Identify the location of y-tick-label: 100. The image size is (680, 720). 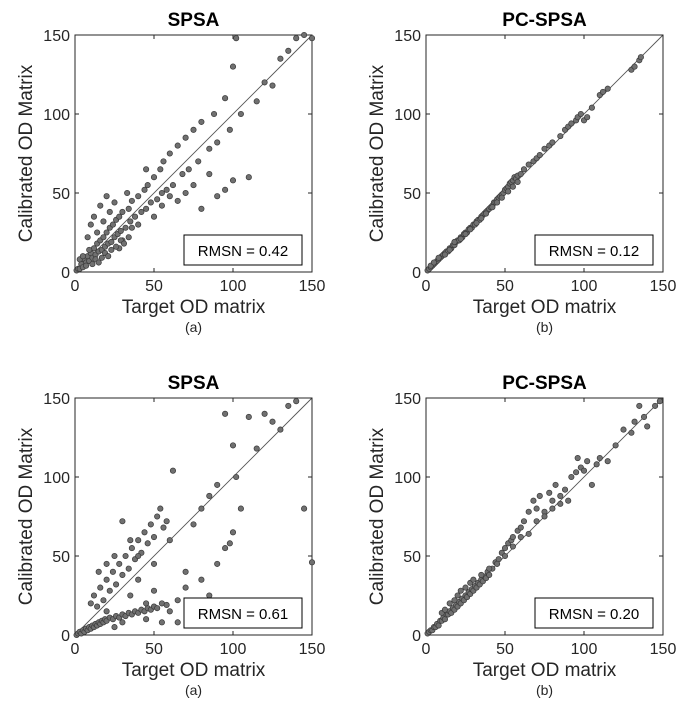
(407, 115).